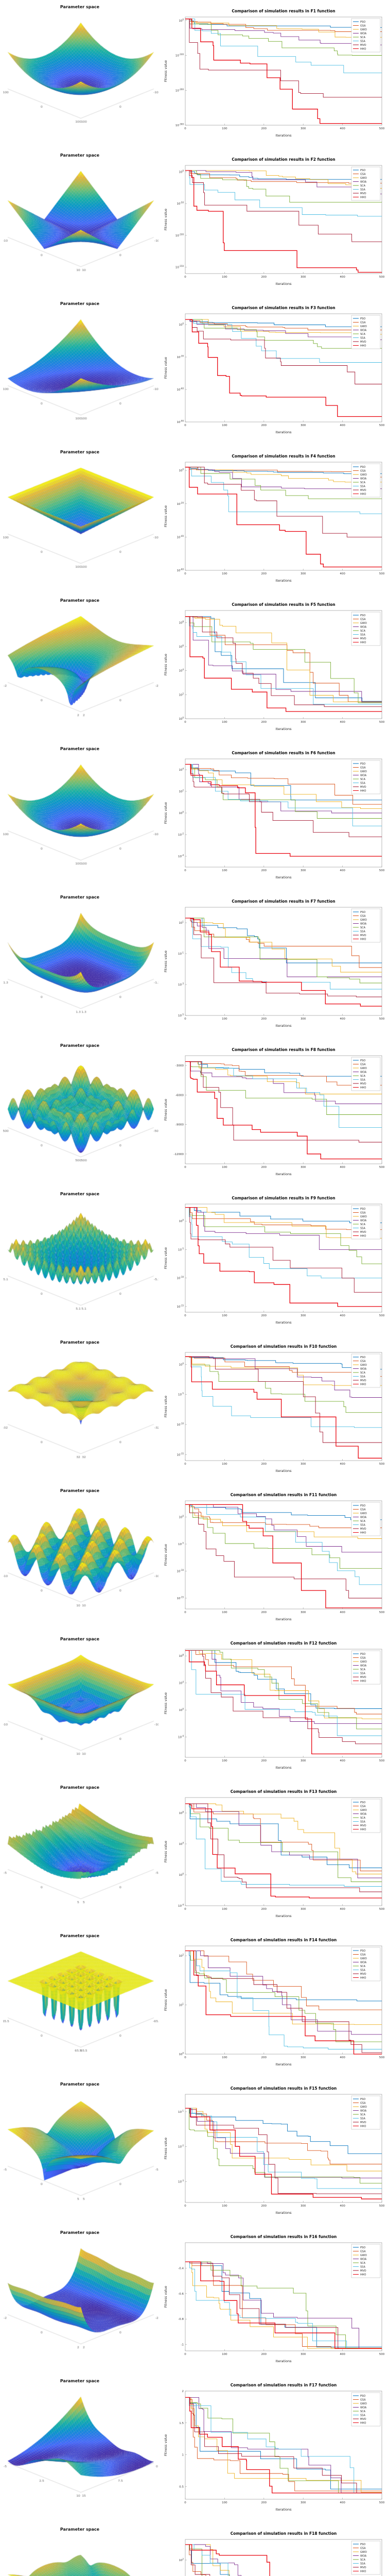 The height and width of the screenshot is (2576, 388). I want to click on parameter-space-panel: Parameter space F16(x₁ , x₂), so click(80, 2300).